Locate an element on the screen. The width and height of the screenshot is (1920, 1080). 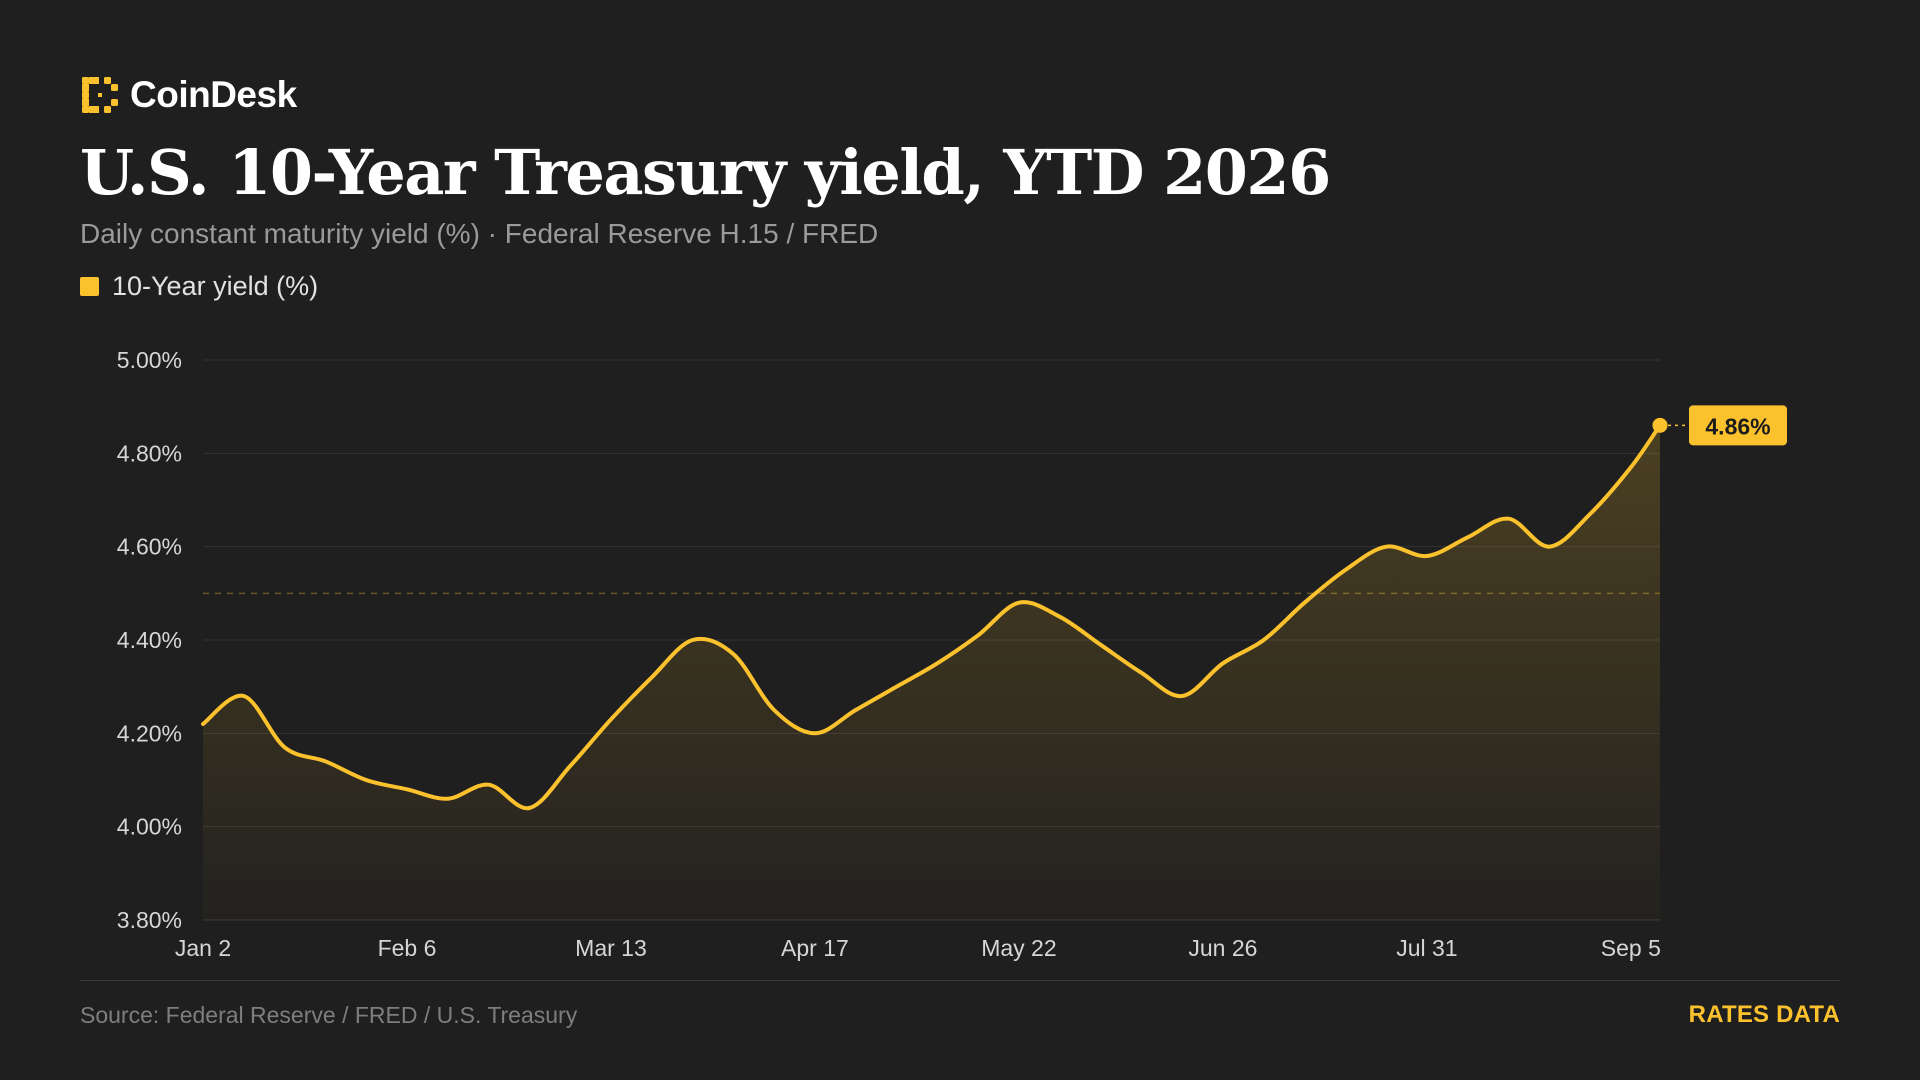
legend-label: 10-Year yield (%) is located at coordinates (215, 286).